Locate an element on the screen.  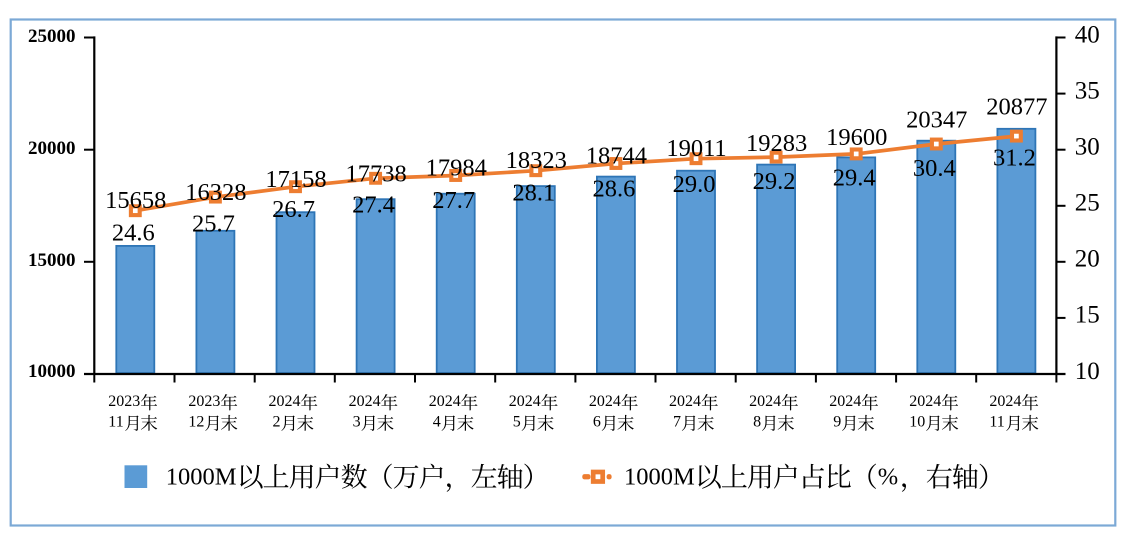
svg-text: 35 is located at coordinates (1087, 90).